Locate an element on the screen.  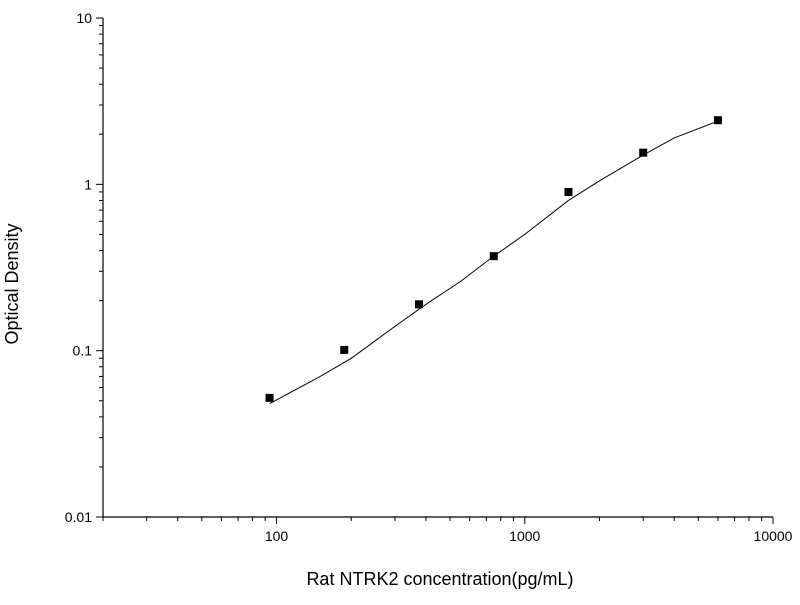
y-tick-label: 0.1 is located at coordinates (83, 351).